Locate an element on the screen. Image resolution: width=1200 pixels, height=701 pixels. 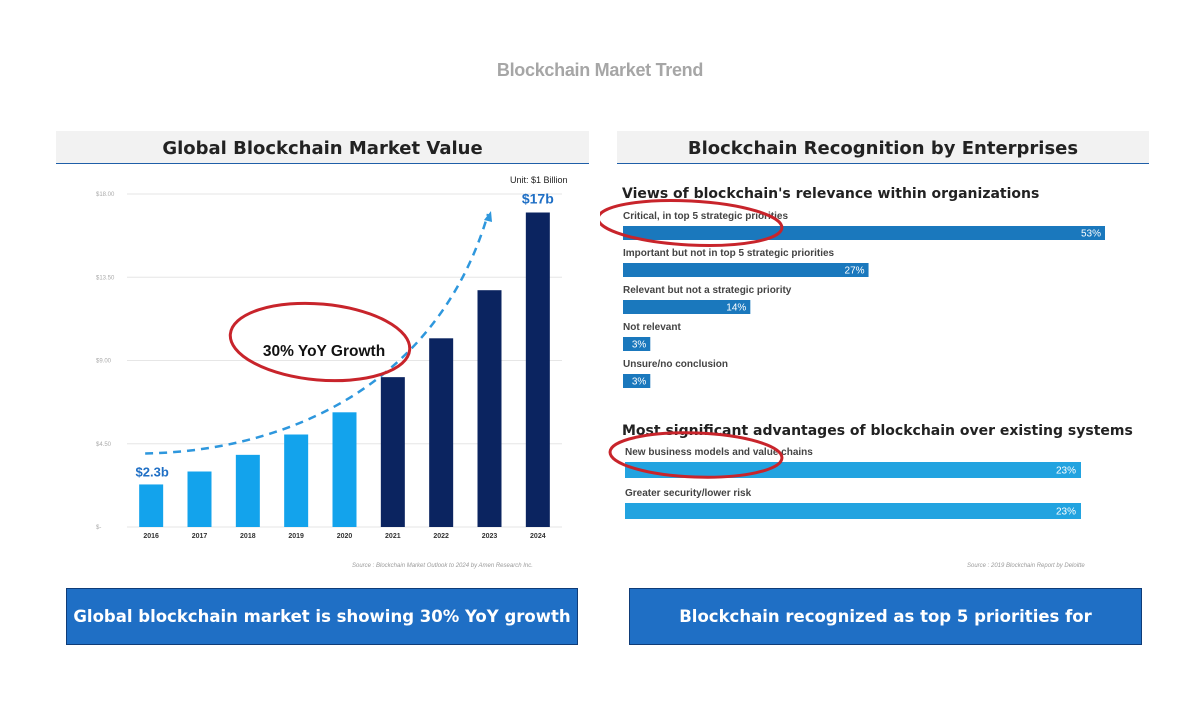
x-tick-label: 2024 is located at coordinates (538, 536).